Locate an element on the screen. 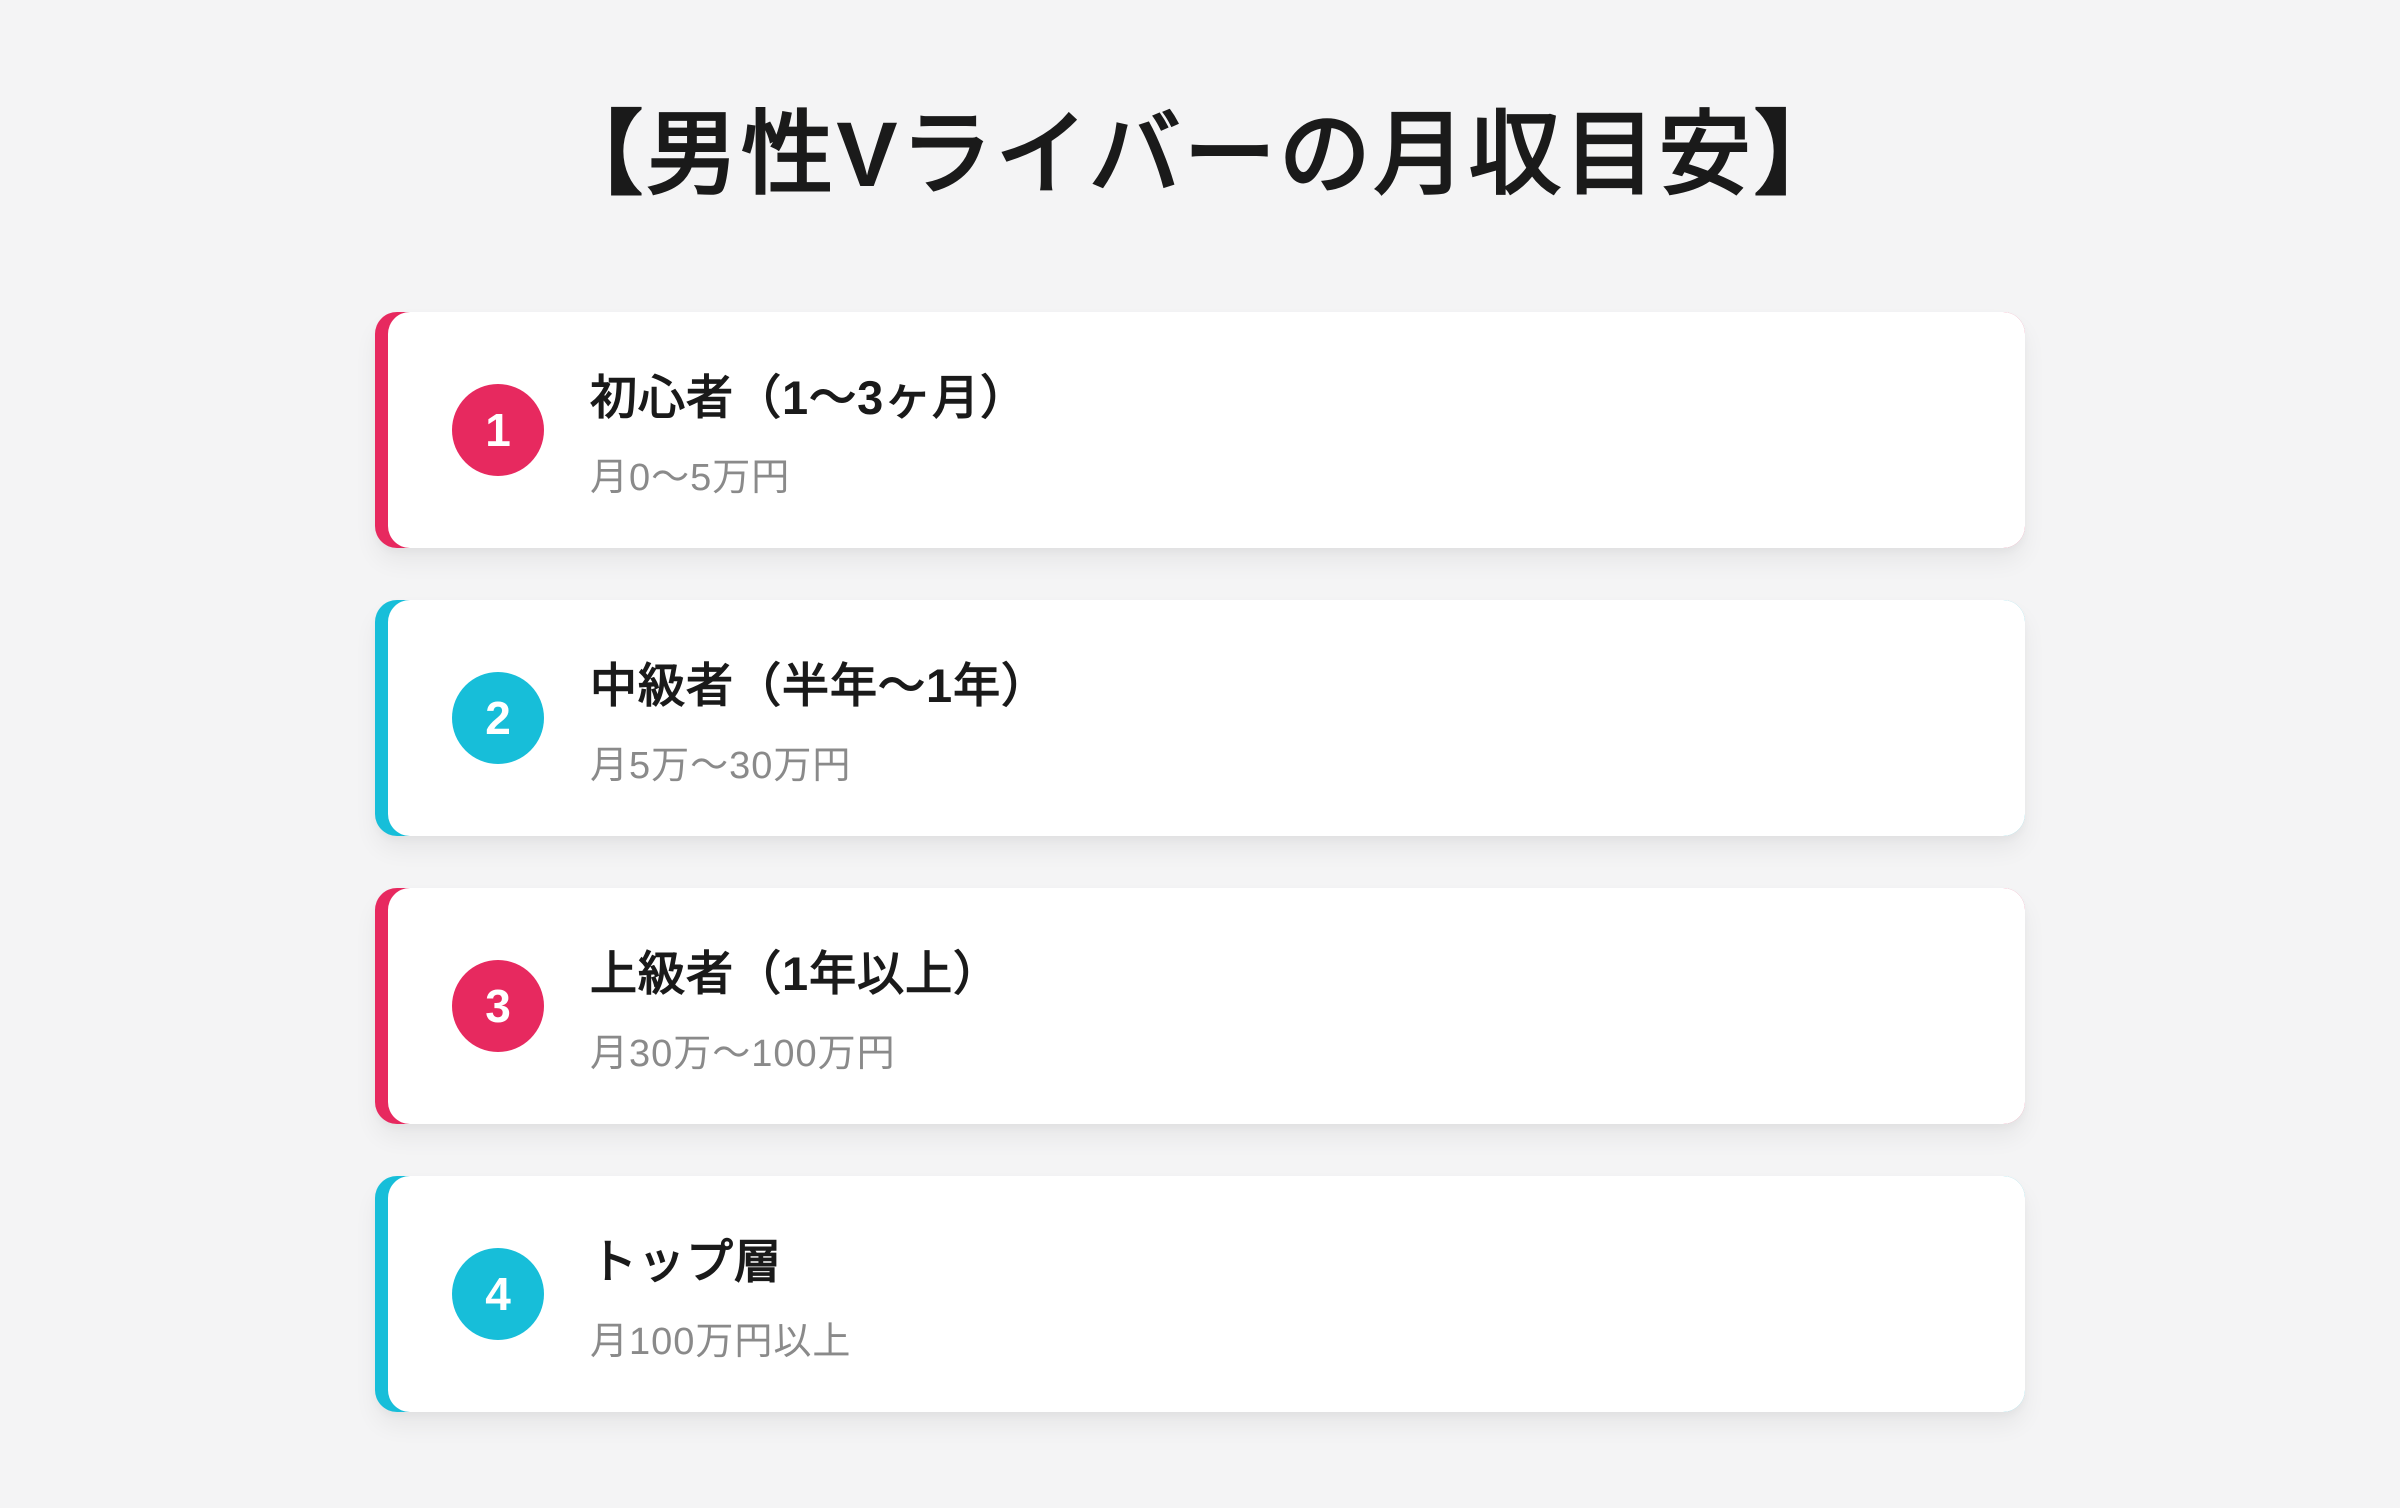 The width and height of the screenshot is (2400, 1508). card-surface: 1 初心者（1〜3ヶ月） 月0〜5万円 is located at coordinates (1206, 429).